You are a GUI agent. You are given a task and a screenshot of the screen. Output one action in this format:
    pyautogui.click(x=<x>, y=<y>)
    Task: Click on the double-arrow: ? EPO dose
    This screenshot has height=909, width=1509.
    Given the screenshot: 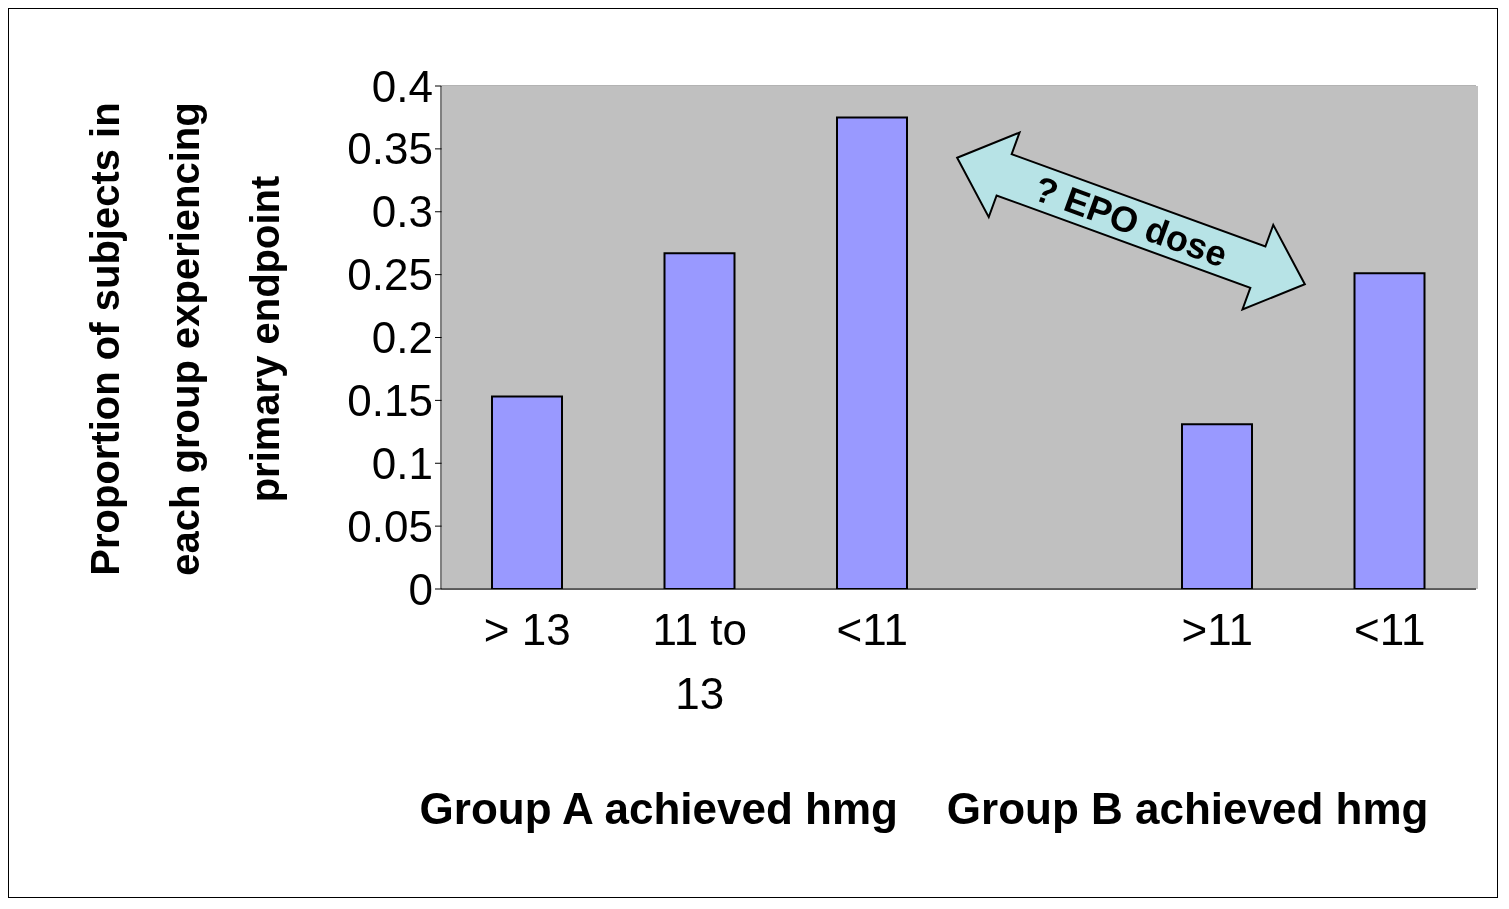 What is the action you would take?
    pyautogui.click(x=1131, y=221)
    